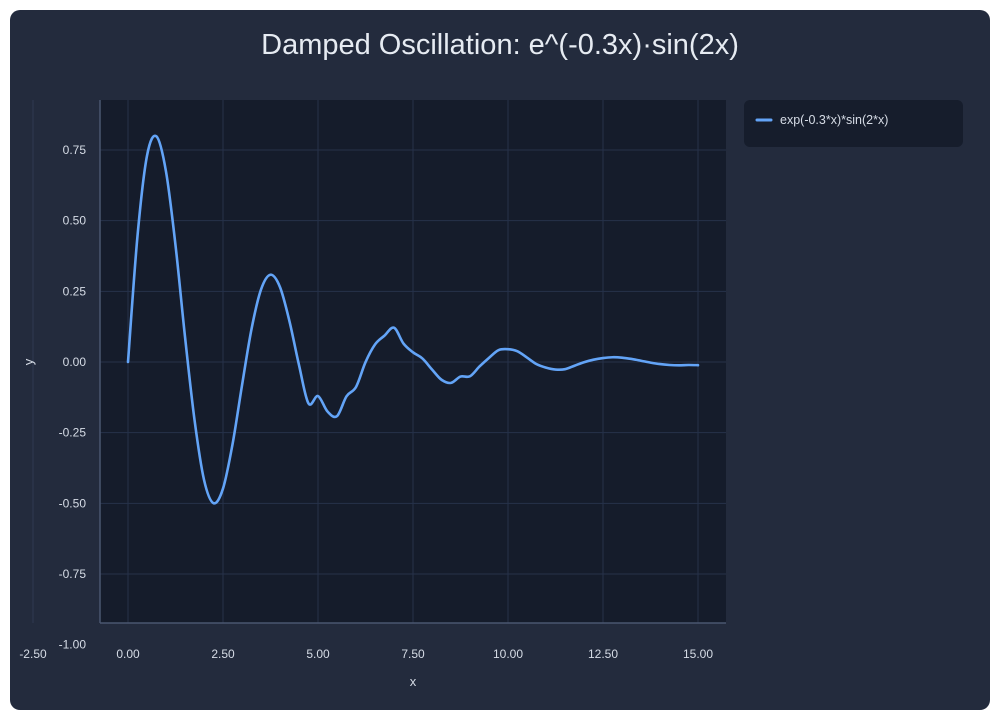 The image size is (1000, 720). Describe the element at coordinates (698, 654) in the screenshot. I see `x-tick-label: 15.00` at that location.